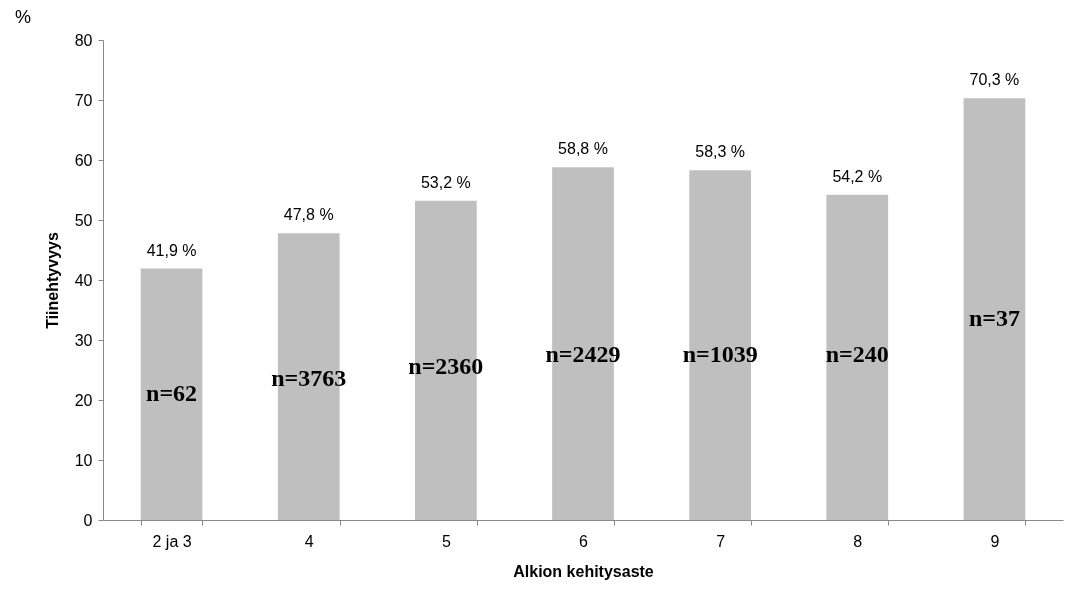  What do you see at coordinates (994, 317) in the screenshot?
I see `annotation: n=37` at bounding box center [994, 317].